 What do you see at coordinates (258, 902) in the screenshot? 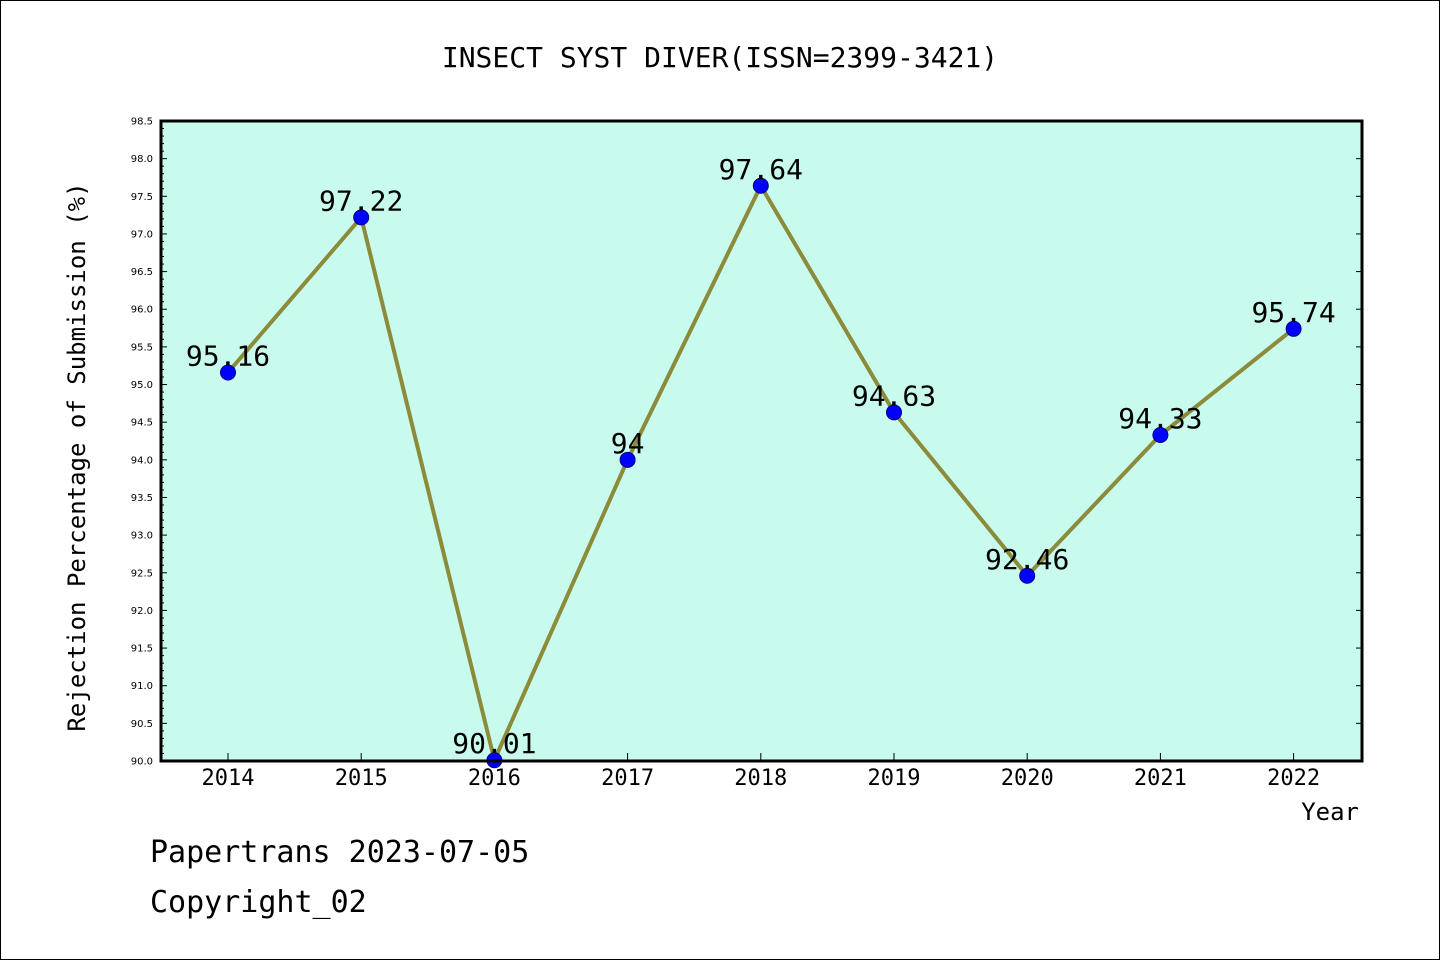
I see `footer-copyright: Copyright_02` at bounding box center [258, 902].